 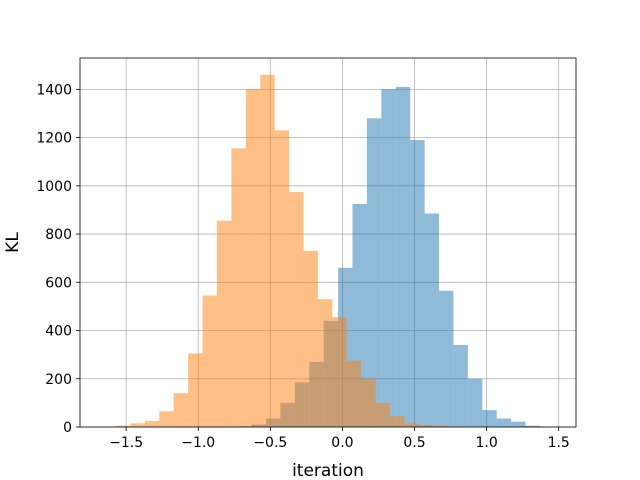 What do you see at coordinates (58, 283) in the screenshot?
I see `y-tick-label-3: 600` at bounding box center [58, 283].